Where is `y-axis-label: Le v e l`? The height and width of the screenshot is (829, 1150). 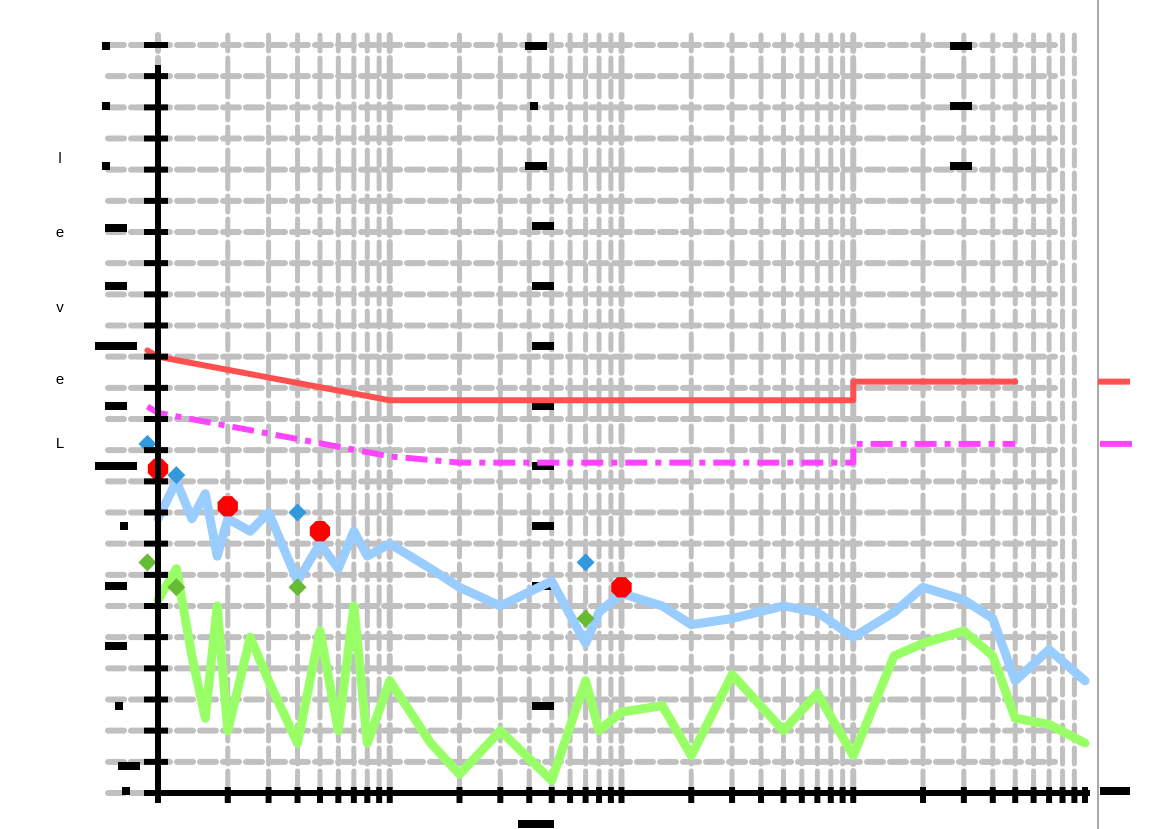 y-axis-label: Le v e l is located at coordinates (60, 301).